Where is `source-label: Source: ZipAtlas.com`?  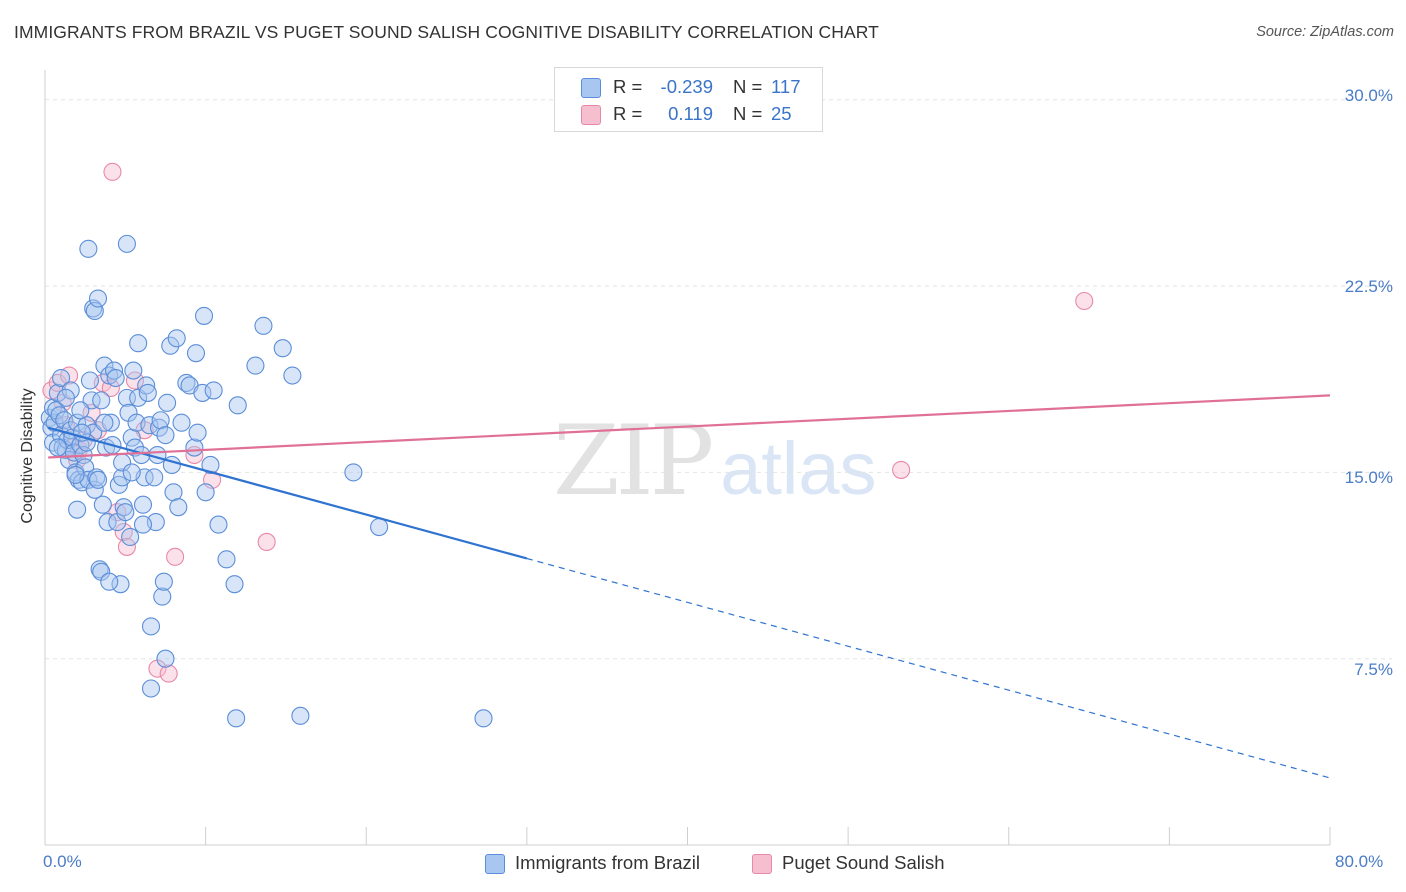 source-label: Source: ZipAtlas.com is located at coordinates (1325, 32).